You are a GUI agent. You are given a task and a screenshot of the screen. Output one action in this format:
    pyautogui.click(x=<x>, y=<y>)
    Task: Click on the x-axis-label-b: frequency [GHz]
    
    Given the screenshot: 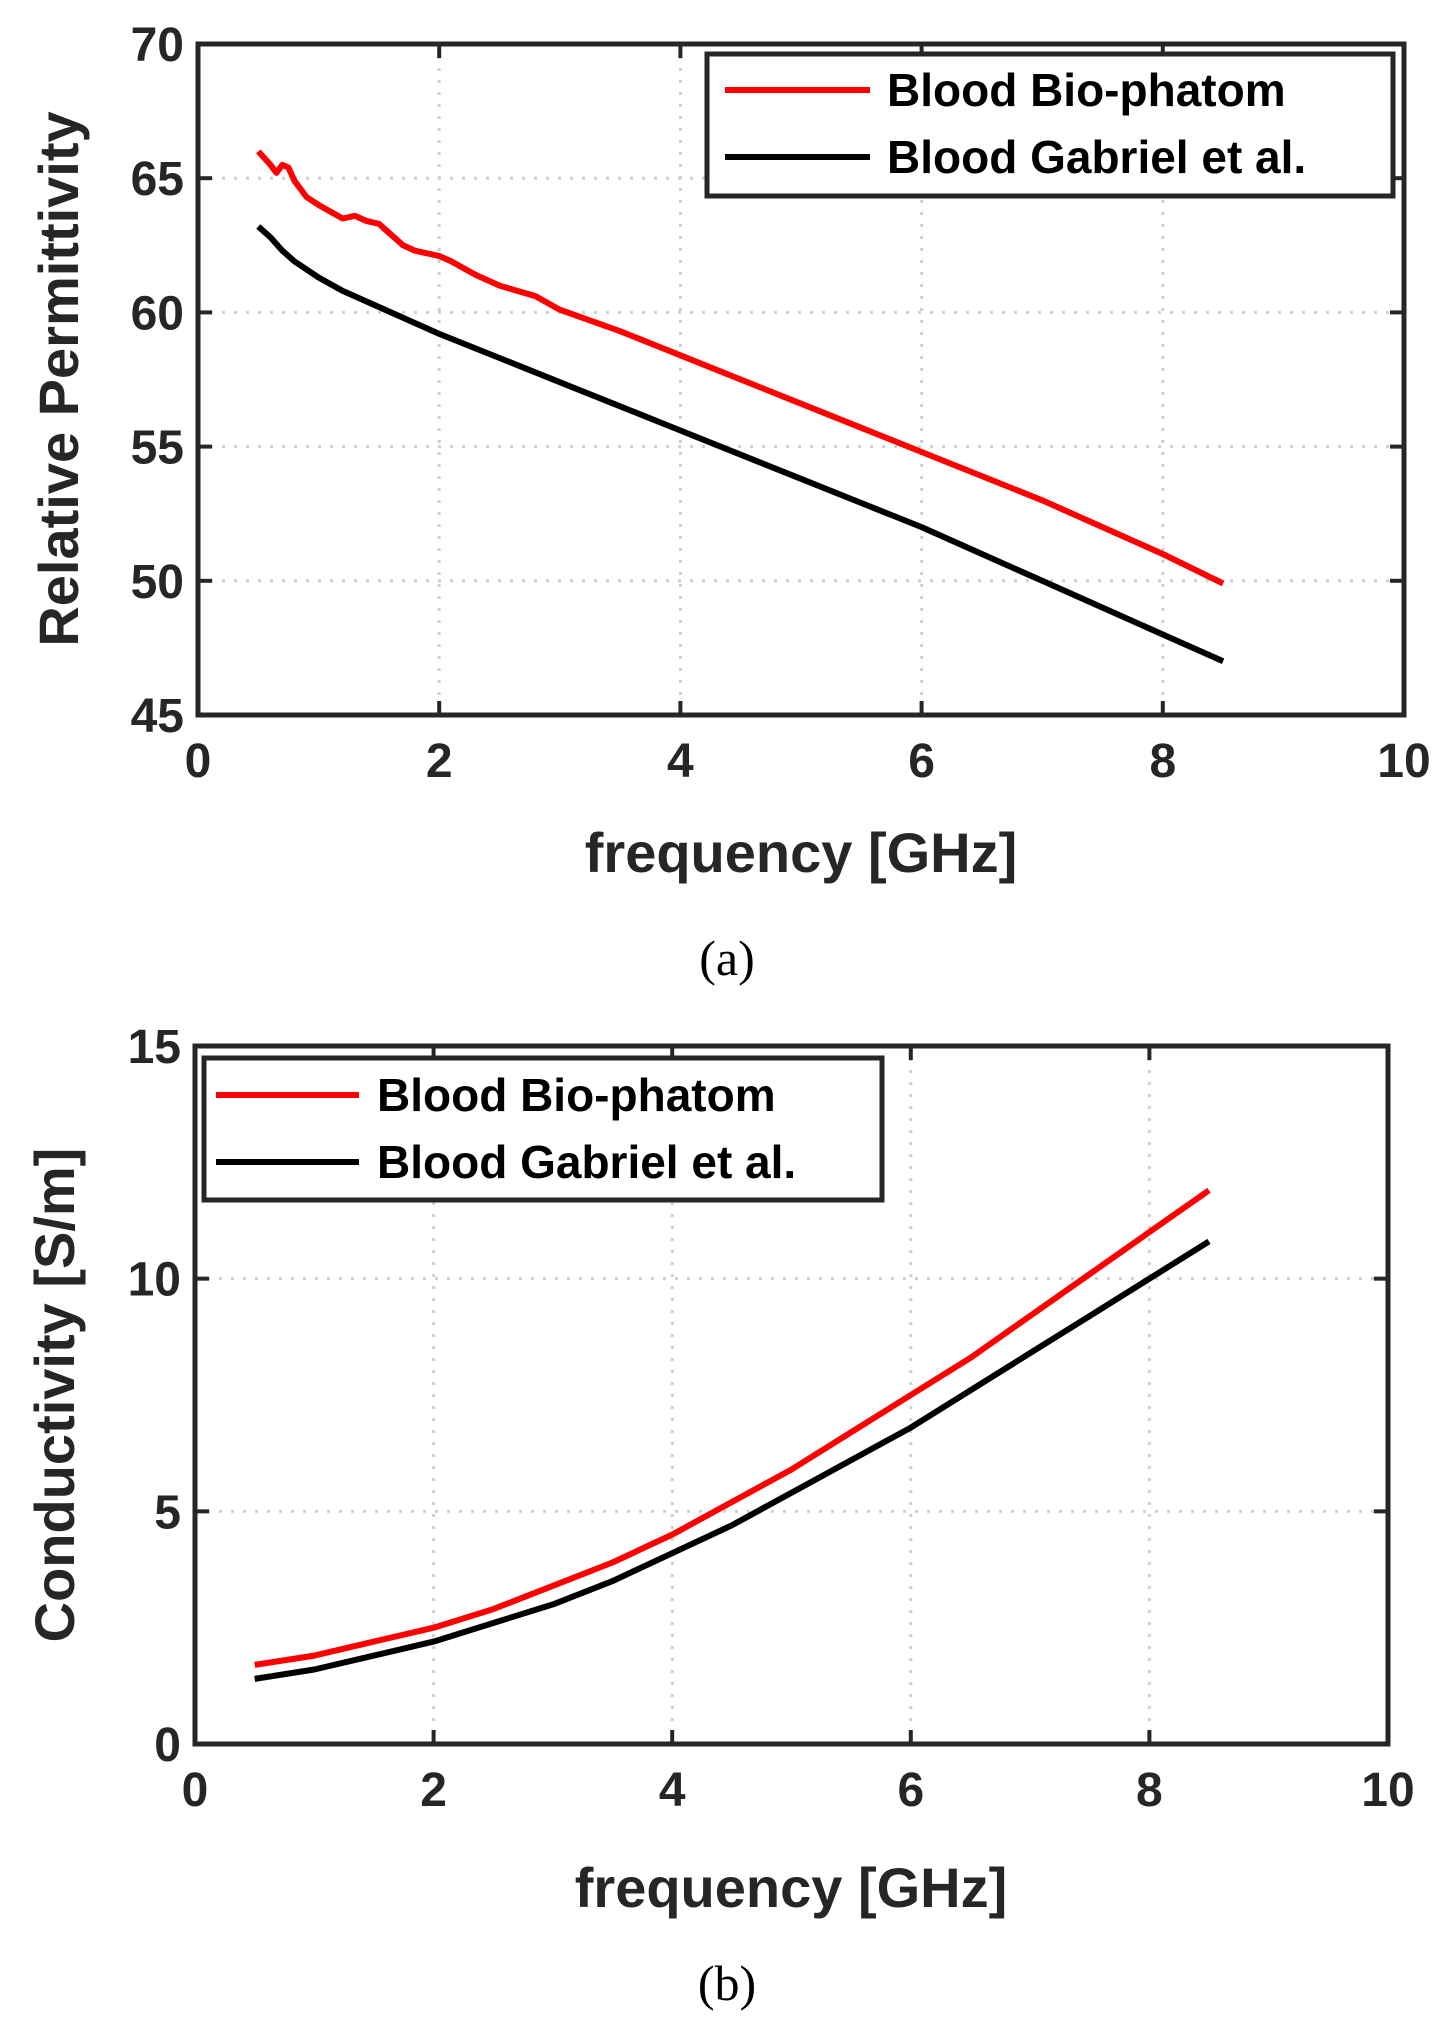 What is the action you would take?
    pyautogui.click(x=791, y=1887)
    